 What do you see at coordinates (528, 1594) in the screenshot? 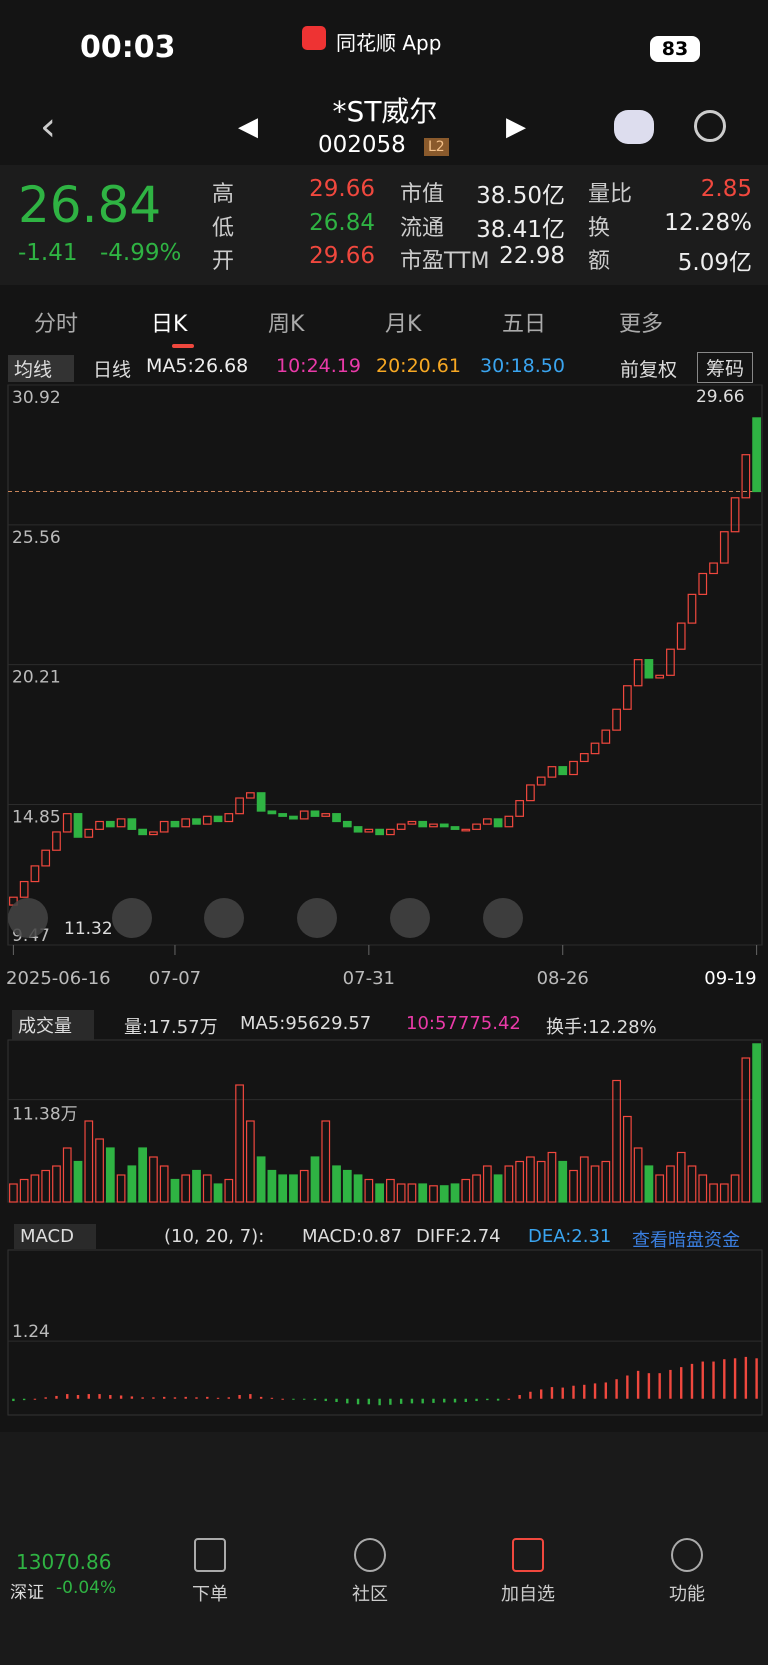
I see `nav-label: 加自选` at bounding box center [528, 1594].